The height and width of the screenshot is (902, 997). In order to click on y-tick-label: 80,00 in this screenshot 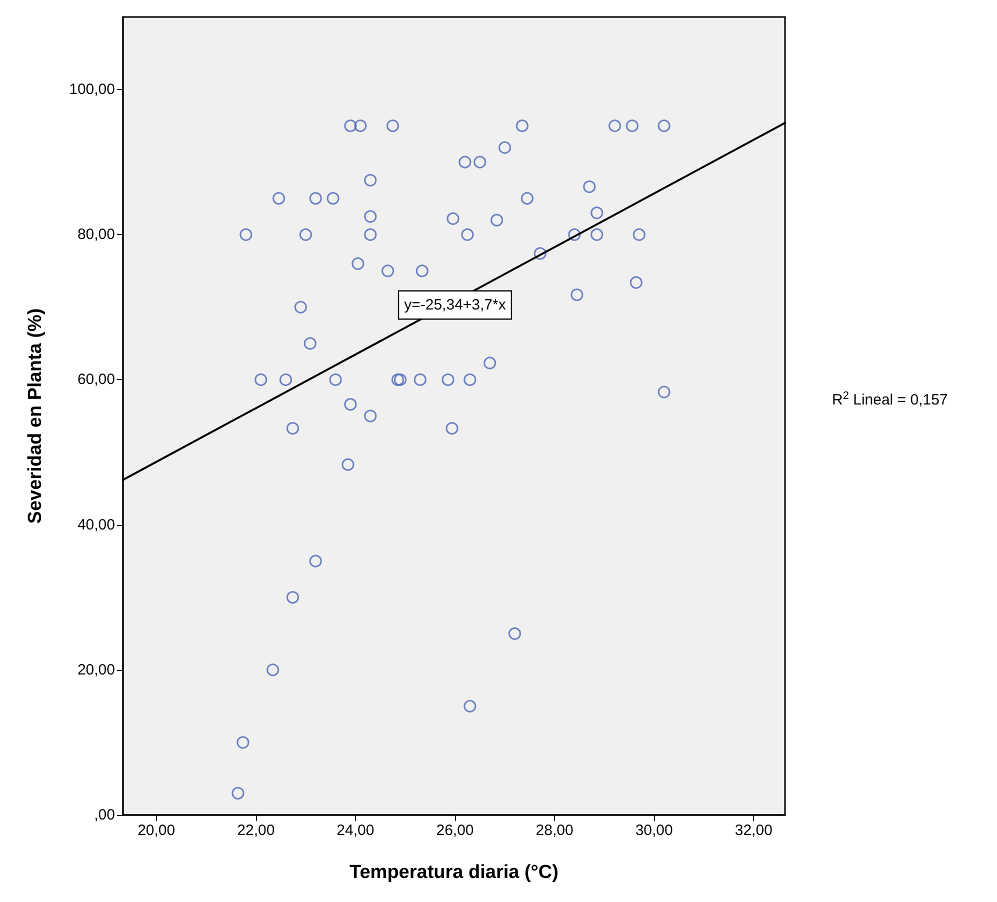, I will do `click(96, 235)`.